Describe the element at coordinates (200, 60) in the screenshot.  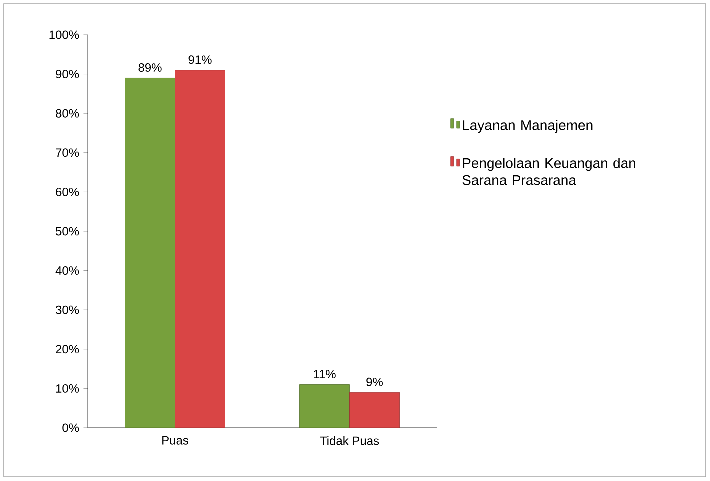
I see `data-label: 91%` at that location.